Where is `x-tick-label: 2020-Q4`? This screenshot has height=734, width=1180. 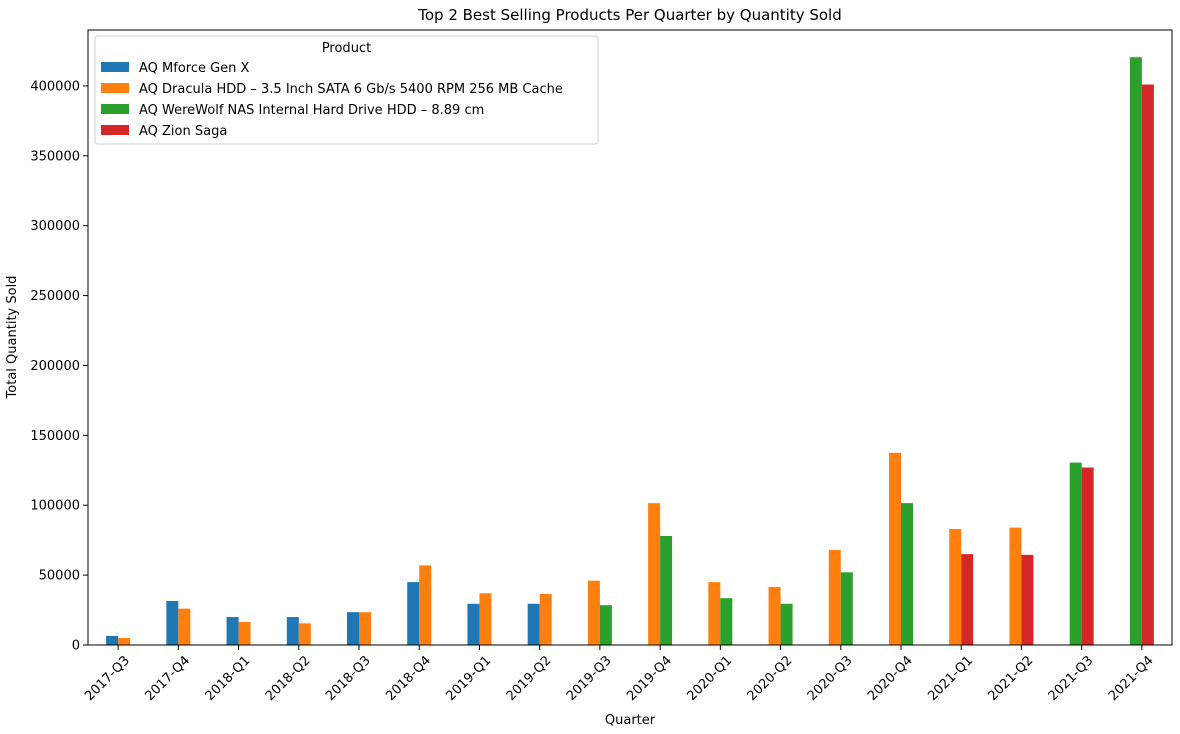 x-tick-label: 2020-Q4 is located at coordinates (890, 678).